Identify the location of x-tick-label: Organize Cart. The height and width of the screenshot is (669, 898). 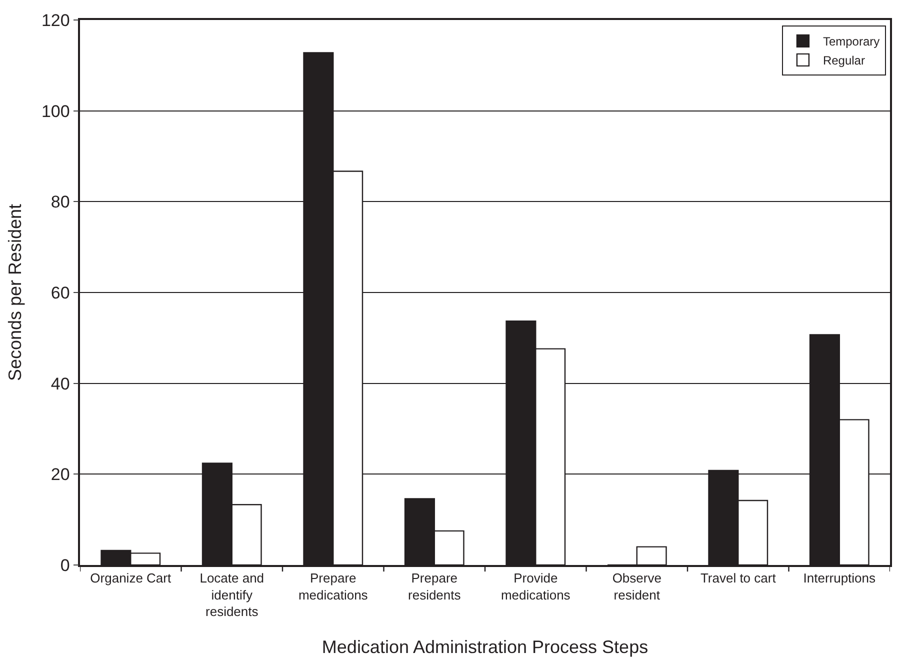
(131, 578).